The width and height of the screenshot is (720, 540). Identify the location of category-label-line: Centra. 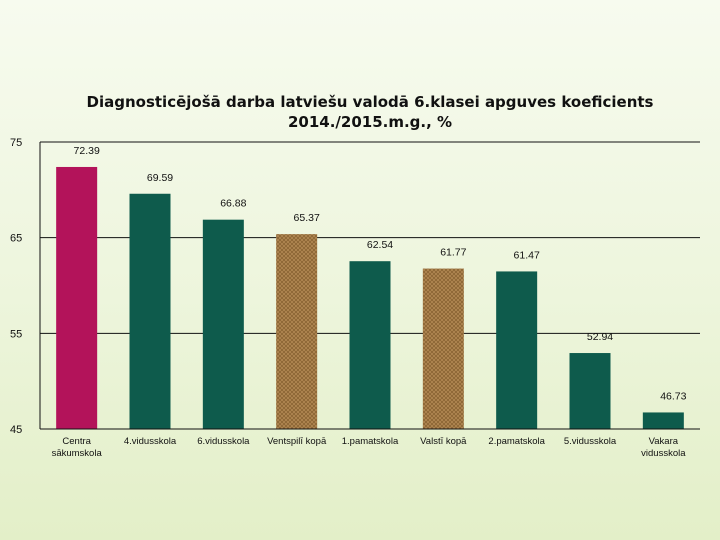
(76, 441).